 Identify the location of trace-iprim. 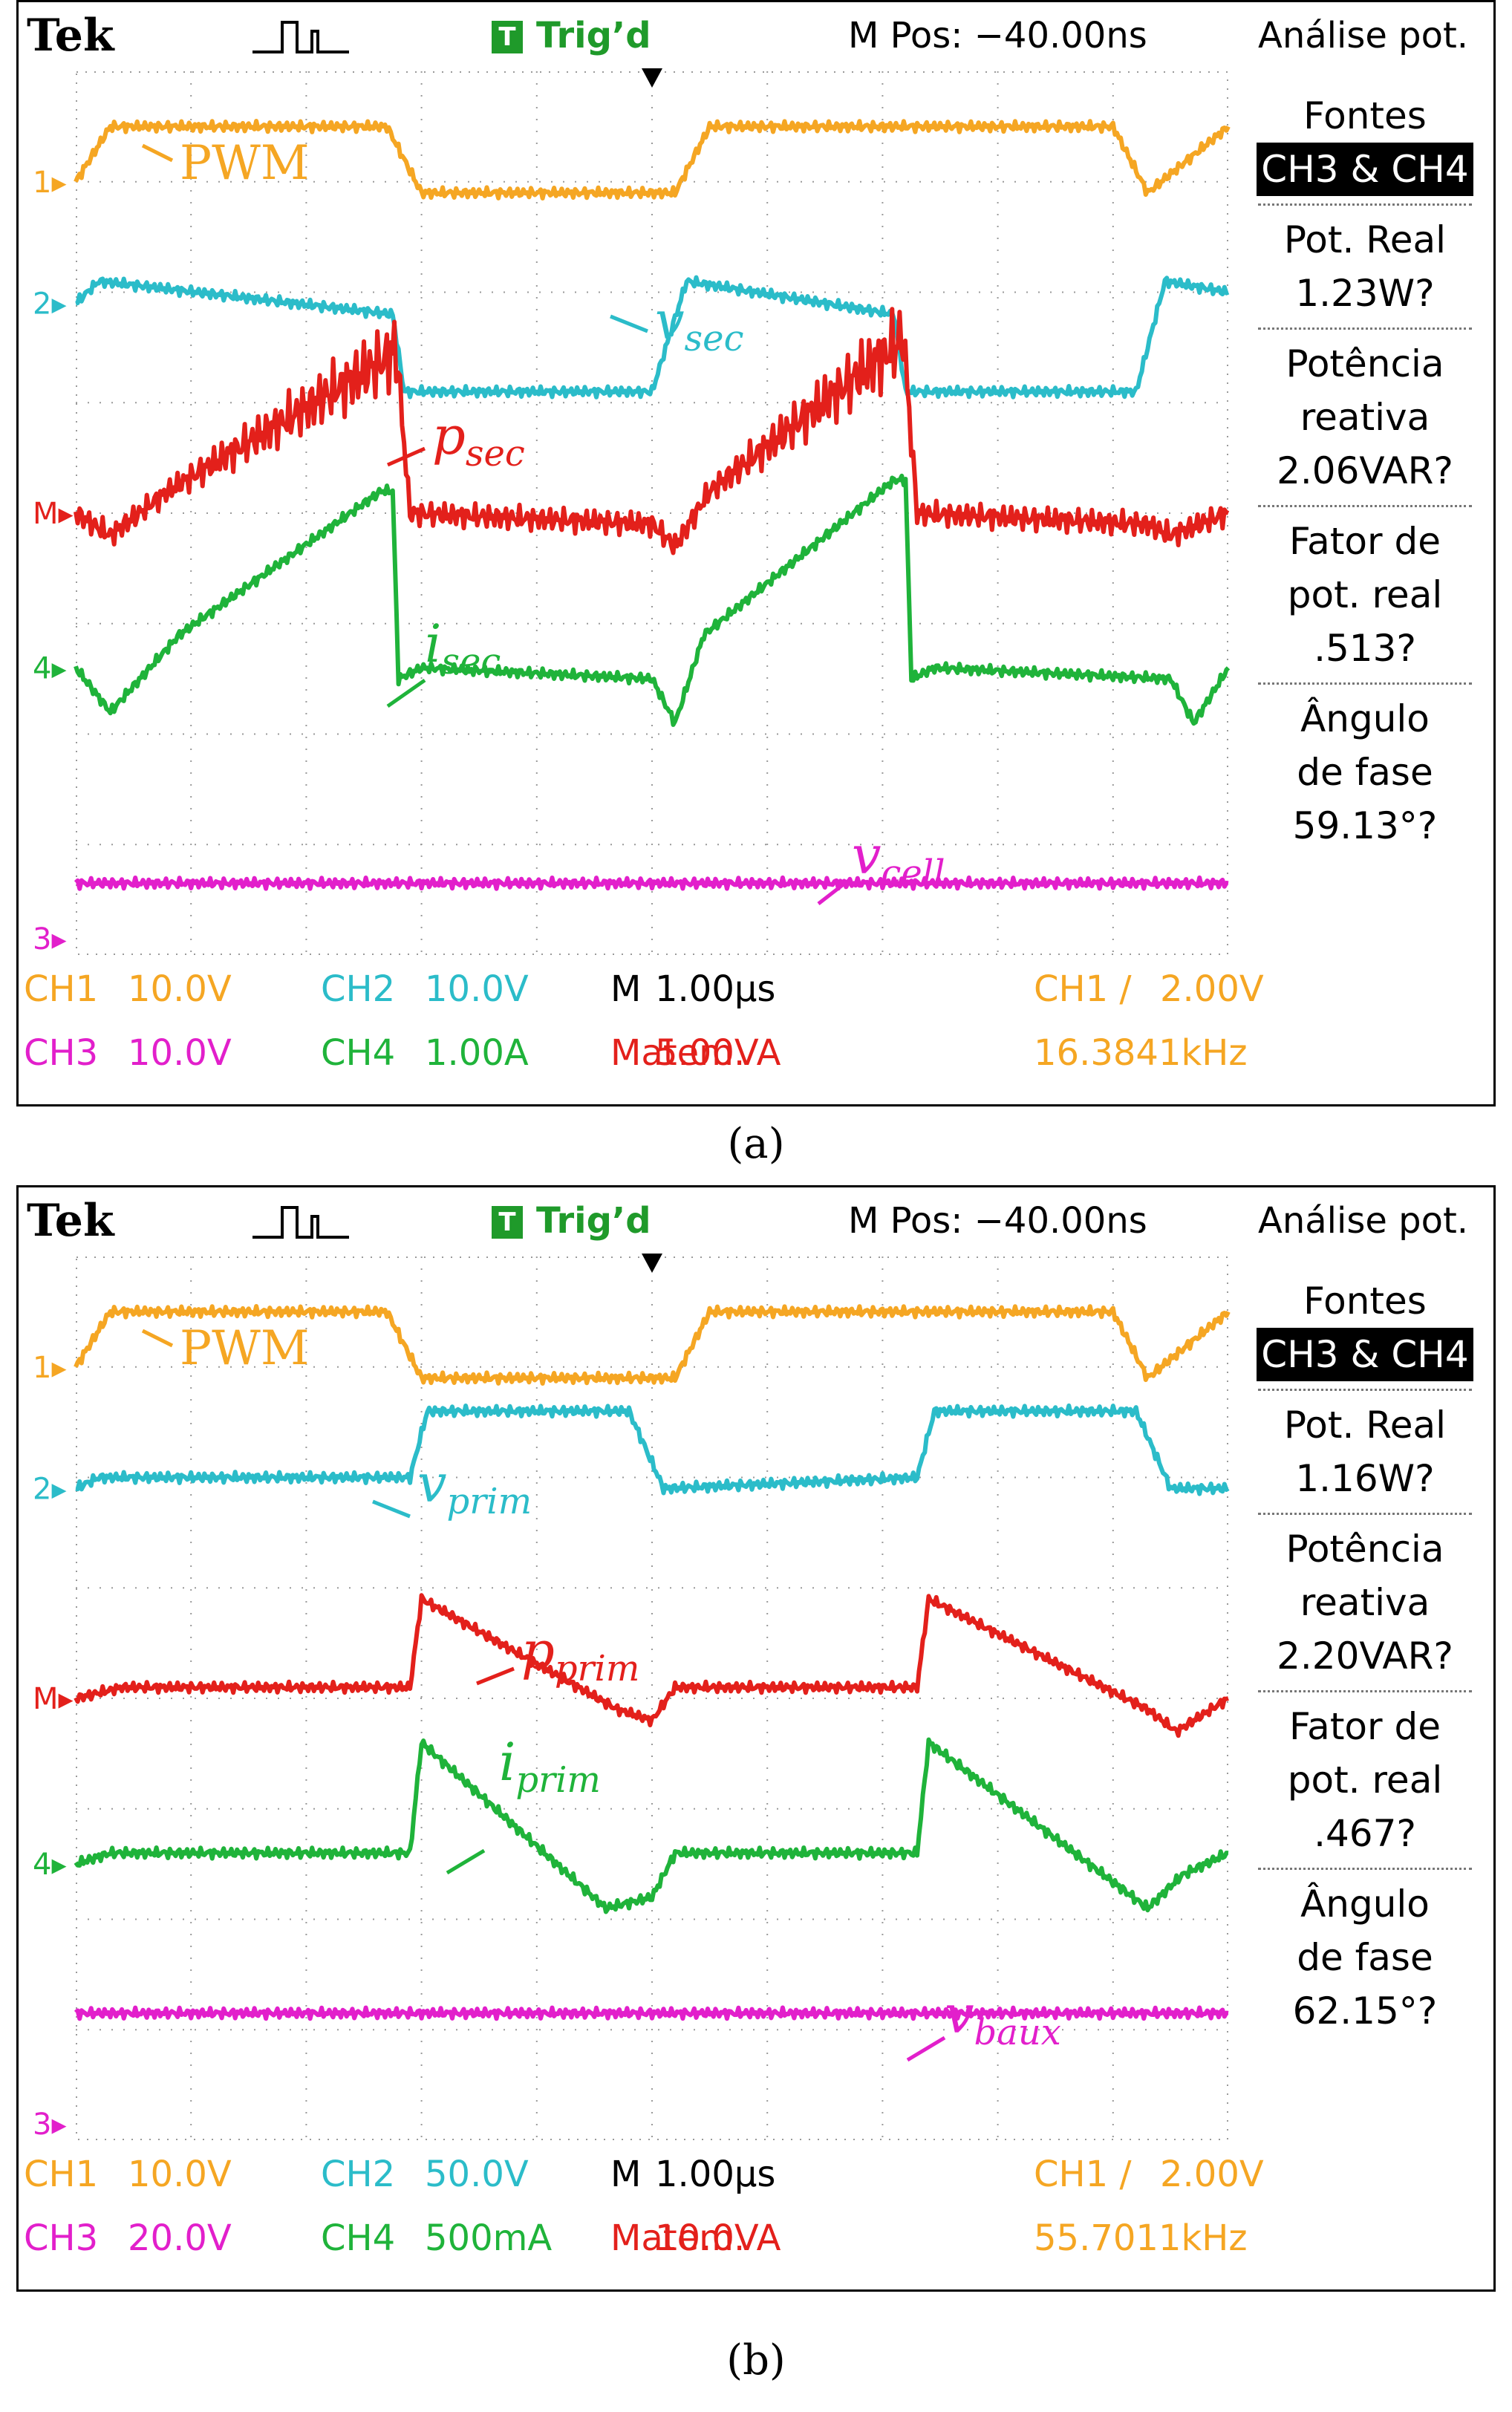
(651, 1825).